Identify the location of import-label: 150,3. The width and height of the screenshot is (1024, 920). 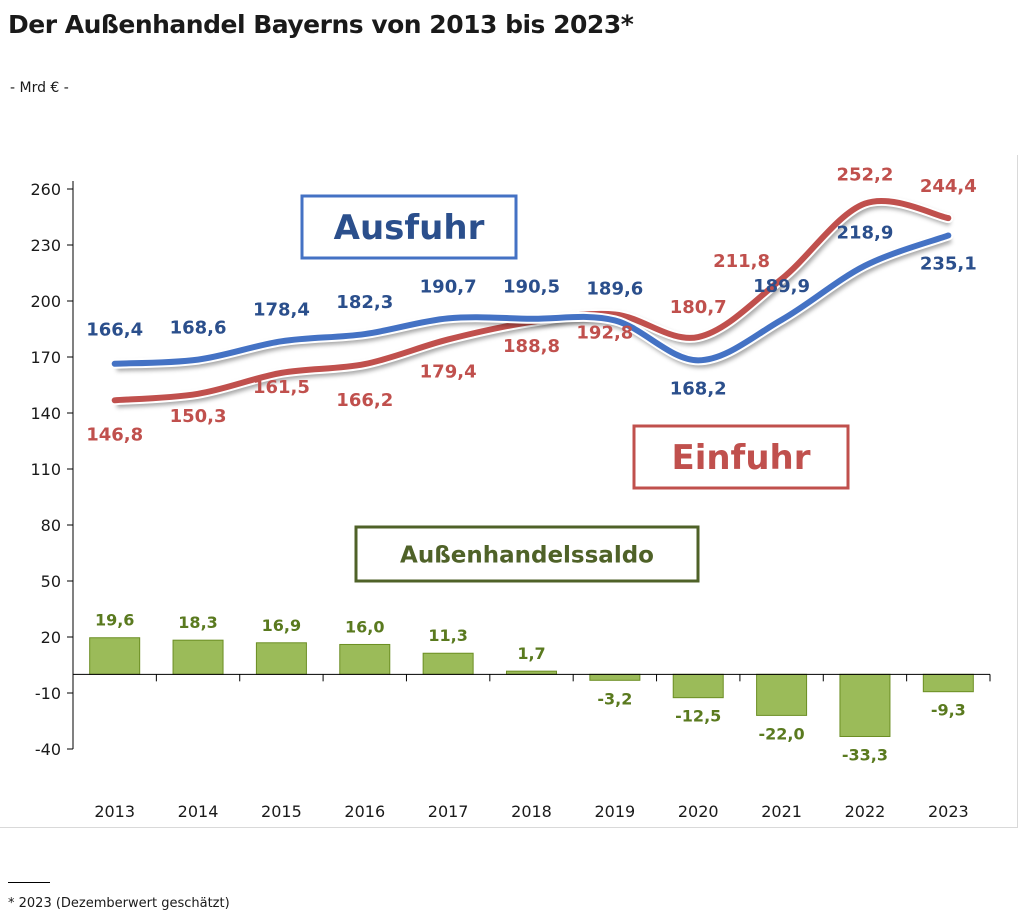
(198, 416).